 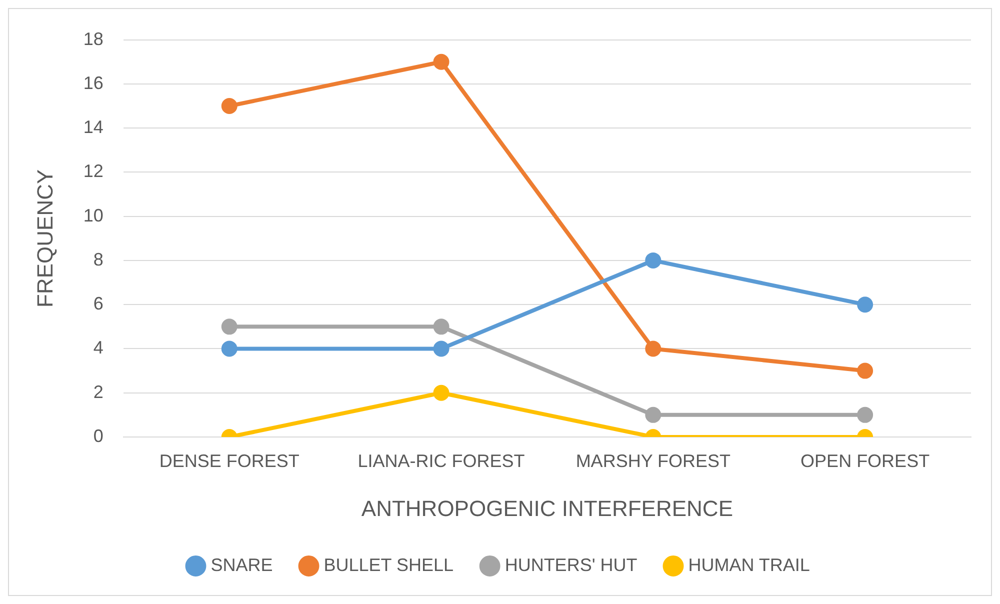 I want to click on y-tick-label: 2, so click(x=98, y=392).